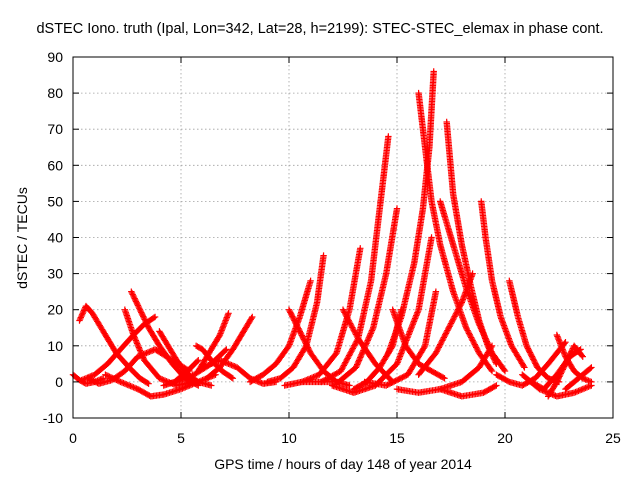 The width and height of the screenshot is (640, 480). Describe the element at coordinates (55, 93) in the screenshot. I see `y-tick-label: 80` at that location.